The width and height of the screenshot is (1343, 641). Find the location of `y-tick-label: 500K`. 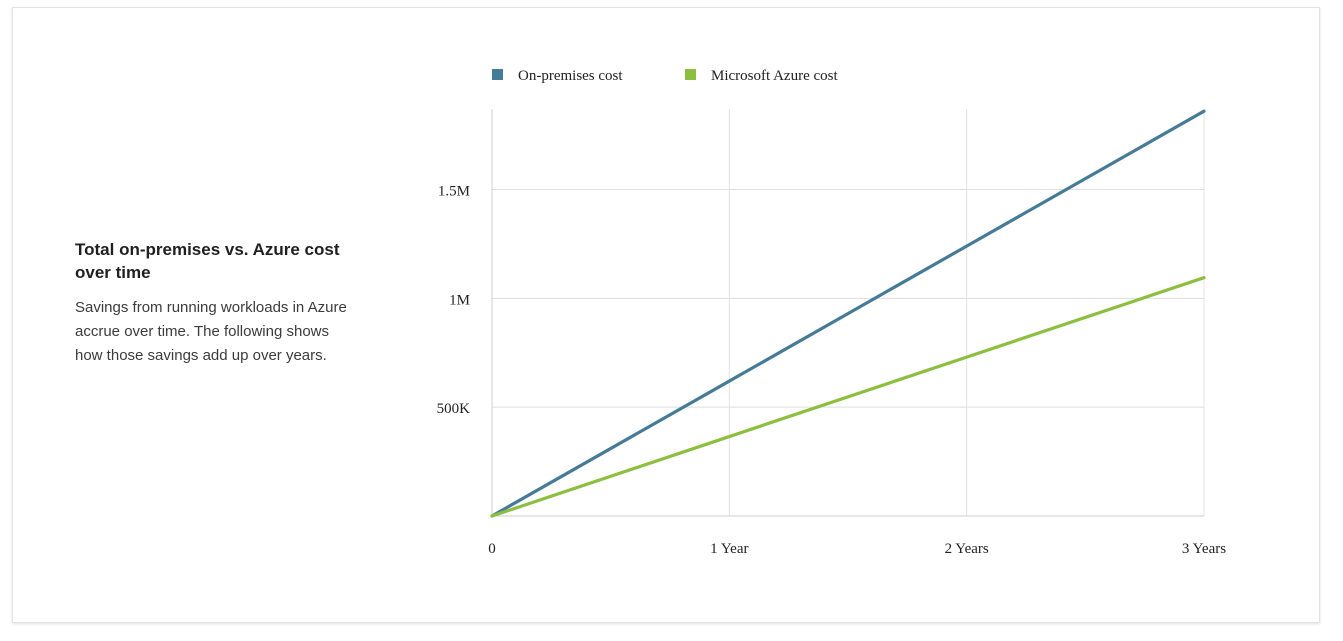

y-tick-label: 500K is located at coordinates (454, 409).